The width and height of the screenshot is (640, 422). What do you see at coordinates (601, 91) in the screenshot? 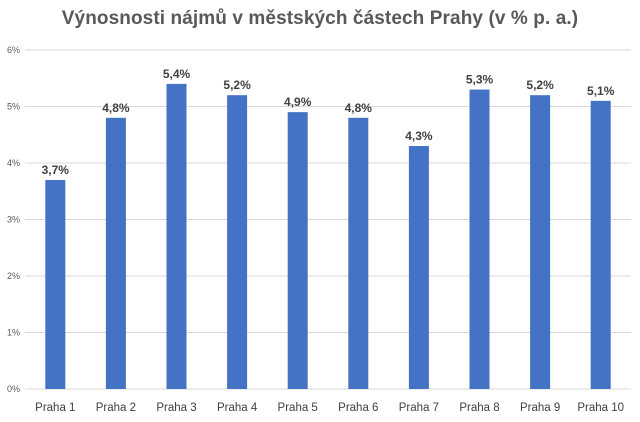
I see `data-label: 5,1%` at bounding box center [601, 91].